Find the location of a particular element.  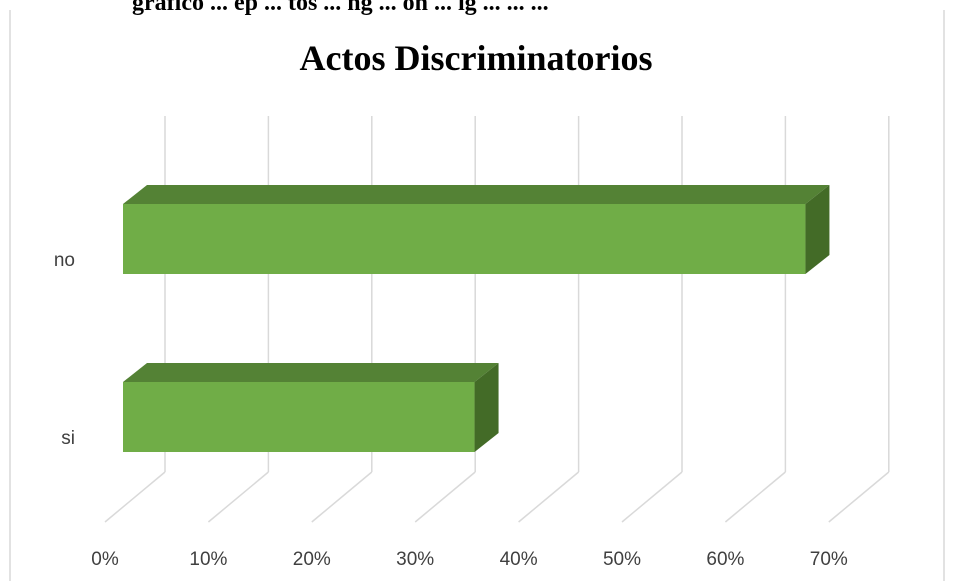

category-labels: no si is located at coordinates (64, 349).